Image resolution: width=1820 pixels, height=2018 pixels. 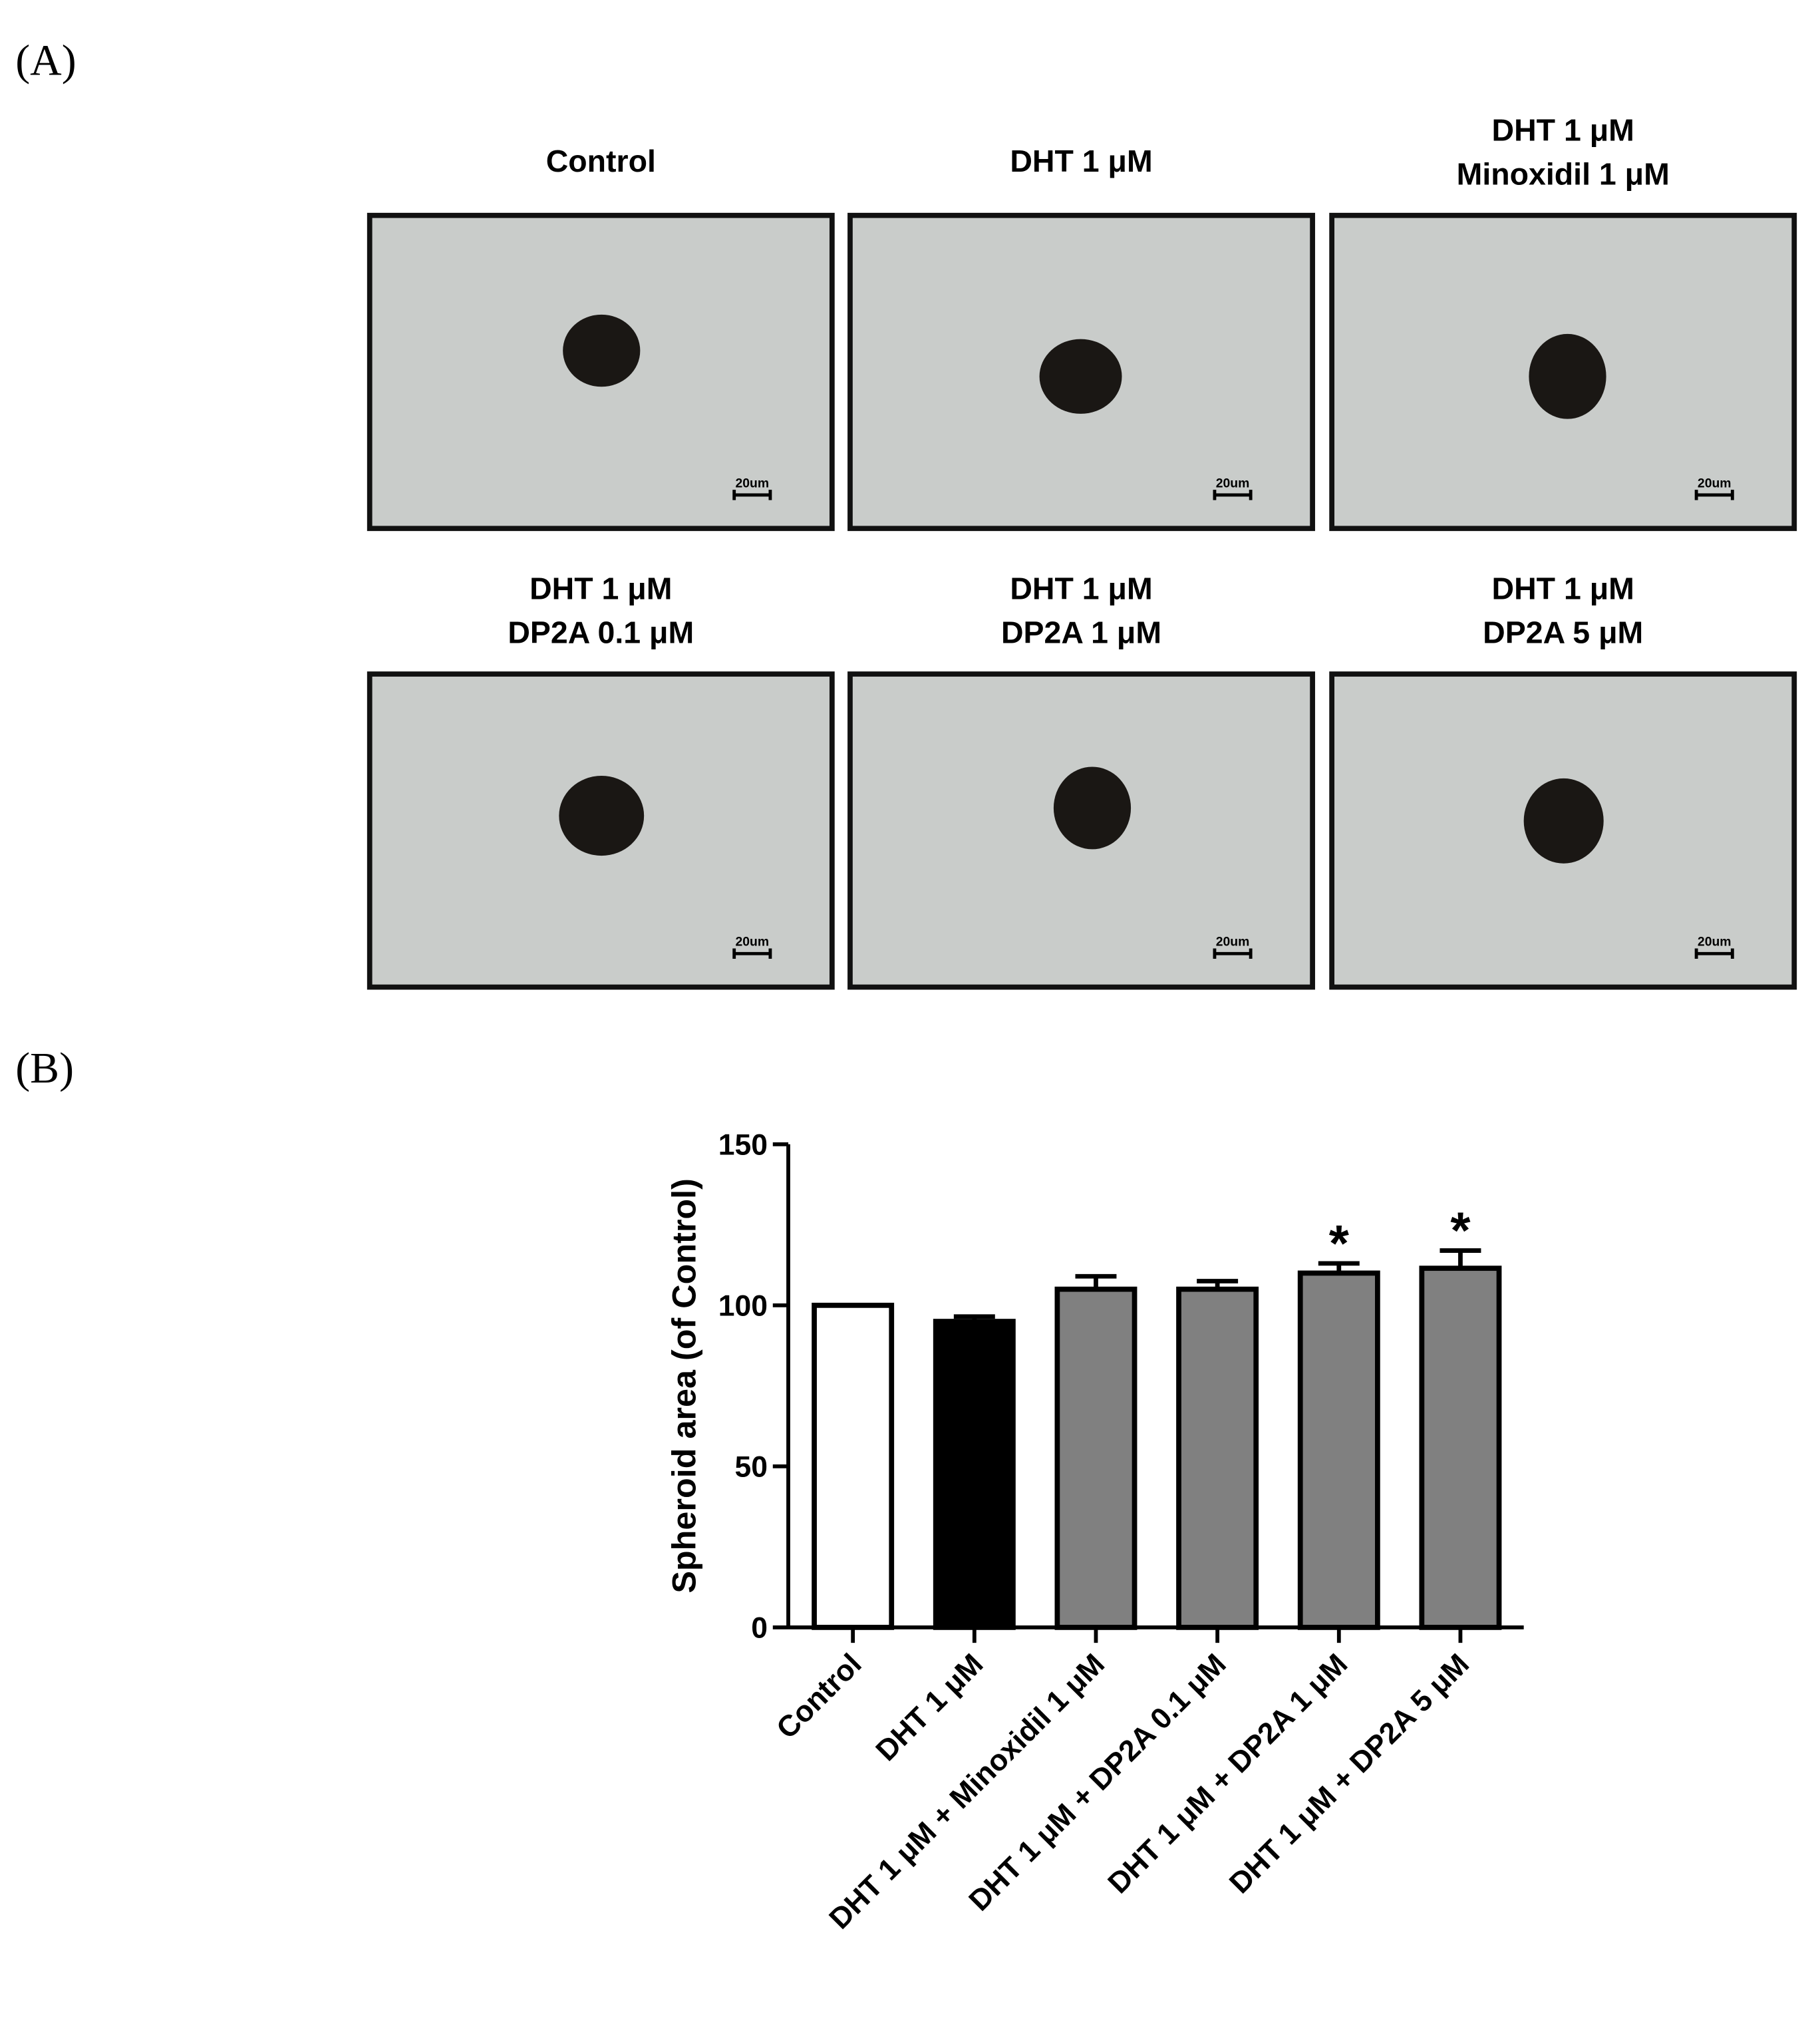 I want to click on panel-label: (B), so click(x=44, y=1068).